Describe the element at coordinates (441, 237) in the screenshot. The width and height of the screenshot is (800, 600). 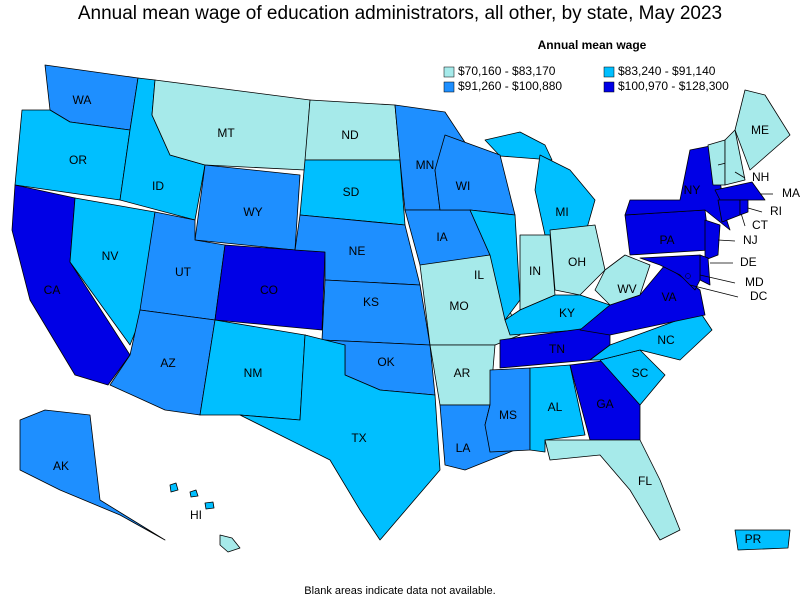
I see `state-label: IA` at that location.